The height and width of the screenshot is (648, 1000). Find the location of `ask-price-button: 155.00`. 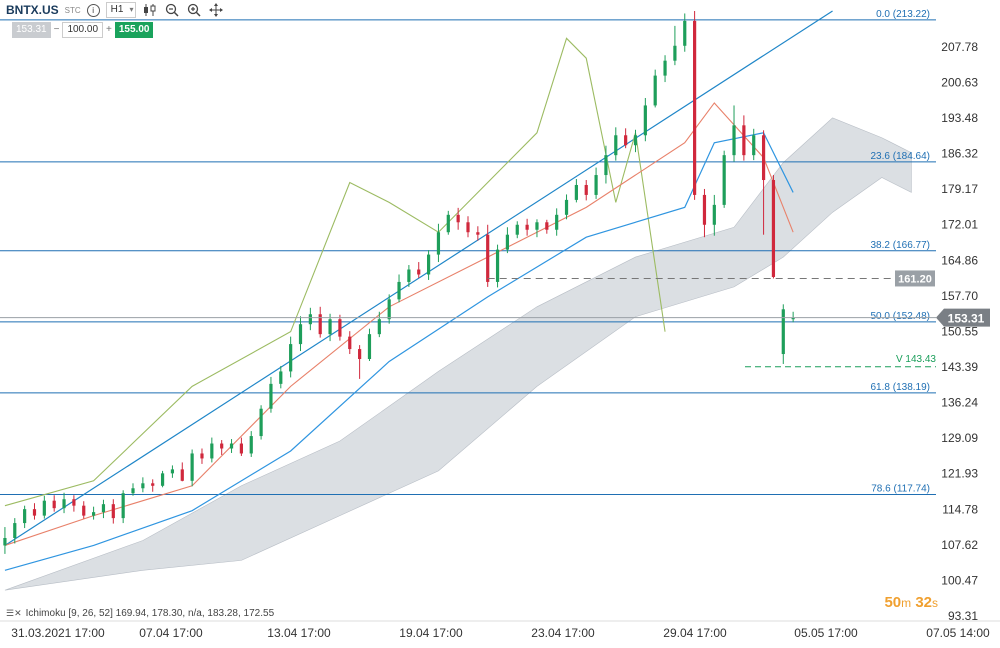

ask-price-button: 155.00 is located at coordinates (134, 30).